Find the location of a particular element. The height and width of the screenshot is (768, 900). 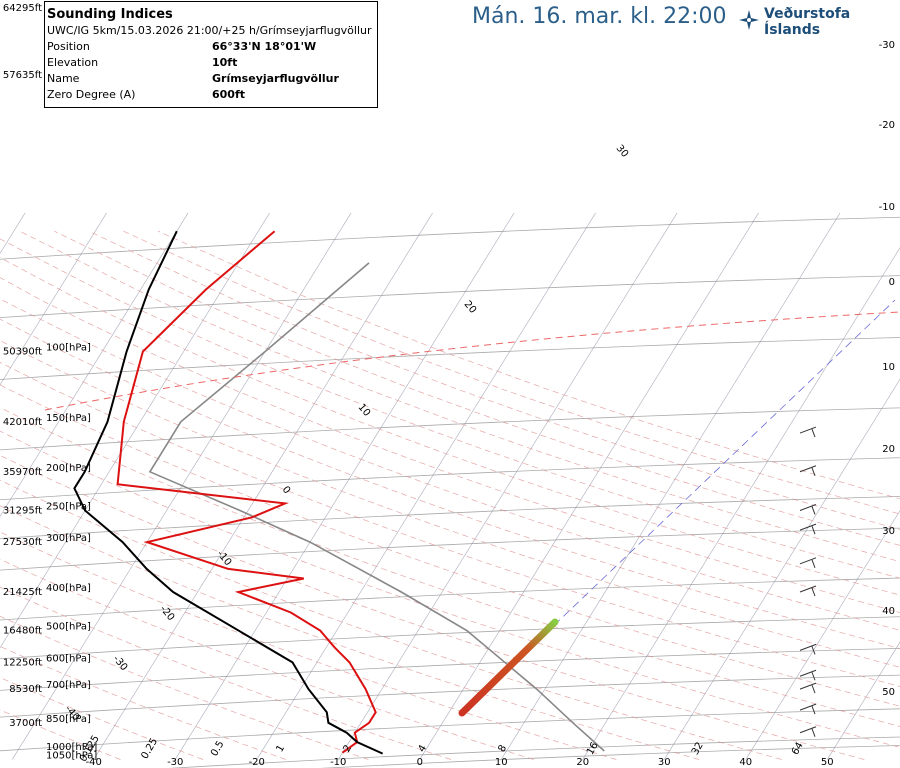

height-tick-label: 12250ft is located at coordinates (22, 662).